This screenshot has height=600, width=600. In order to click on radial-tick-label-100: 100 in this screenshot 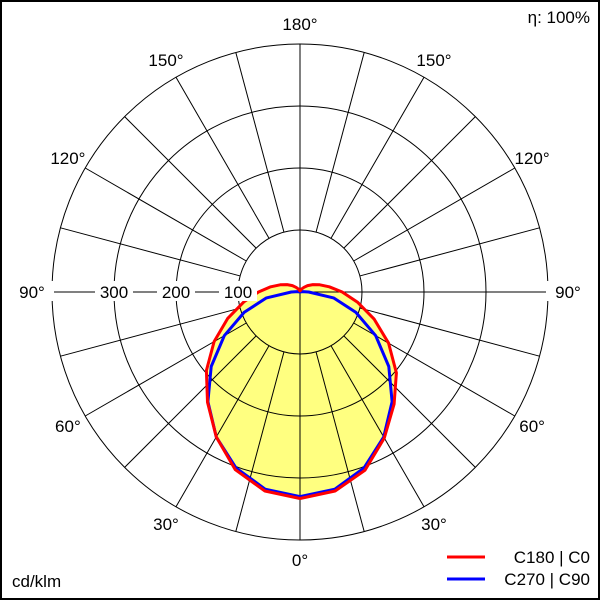, I will do `click(238, 292)`.